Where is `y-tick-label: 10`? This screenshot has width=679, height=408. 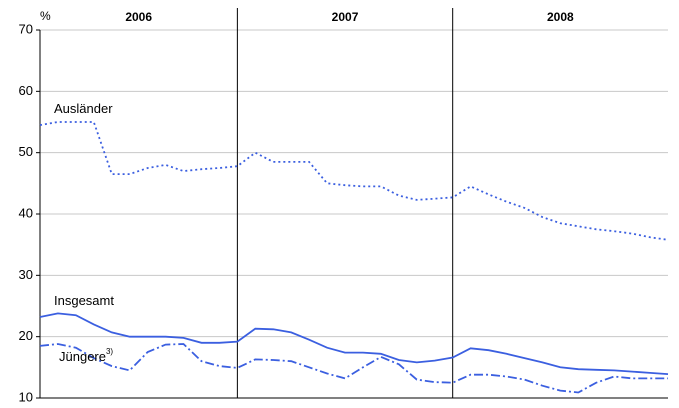 y-tick-label: 10 is located at coordinates (26, 396).